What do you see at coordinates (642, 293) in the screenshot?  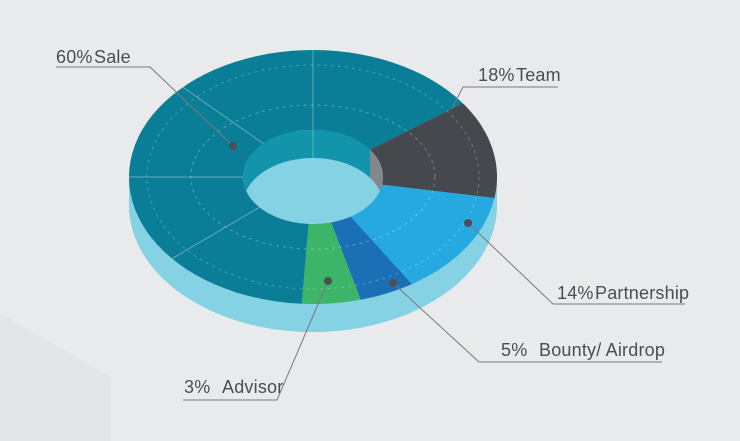 I see `label-partnership-name: Partnership` at bounding box center [642, 293].